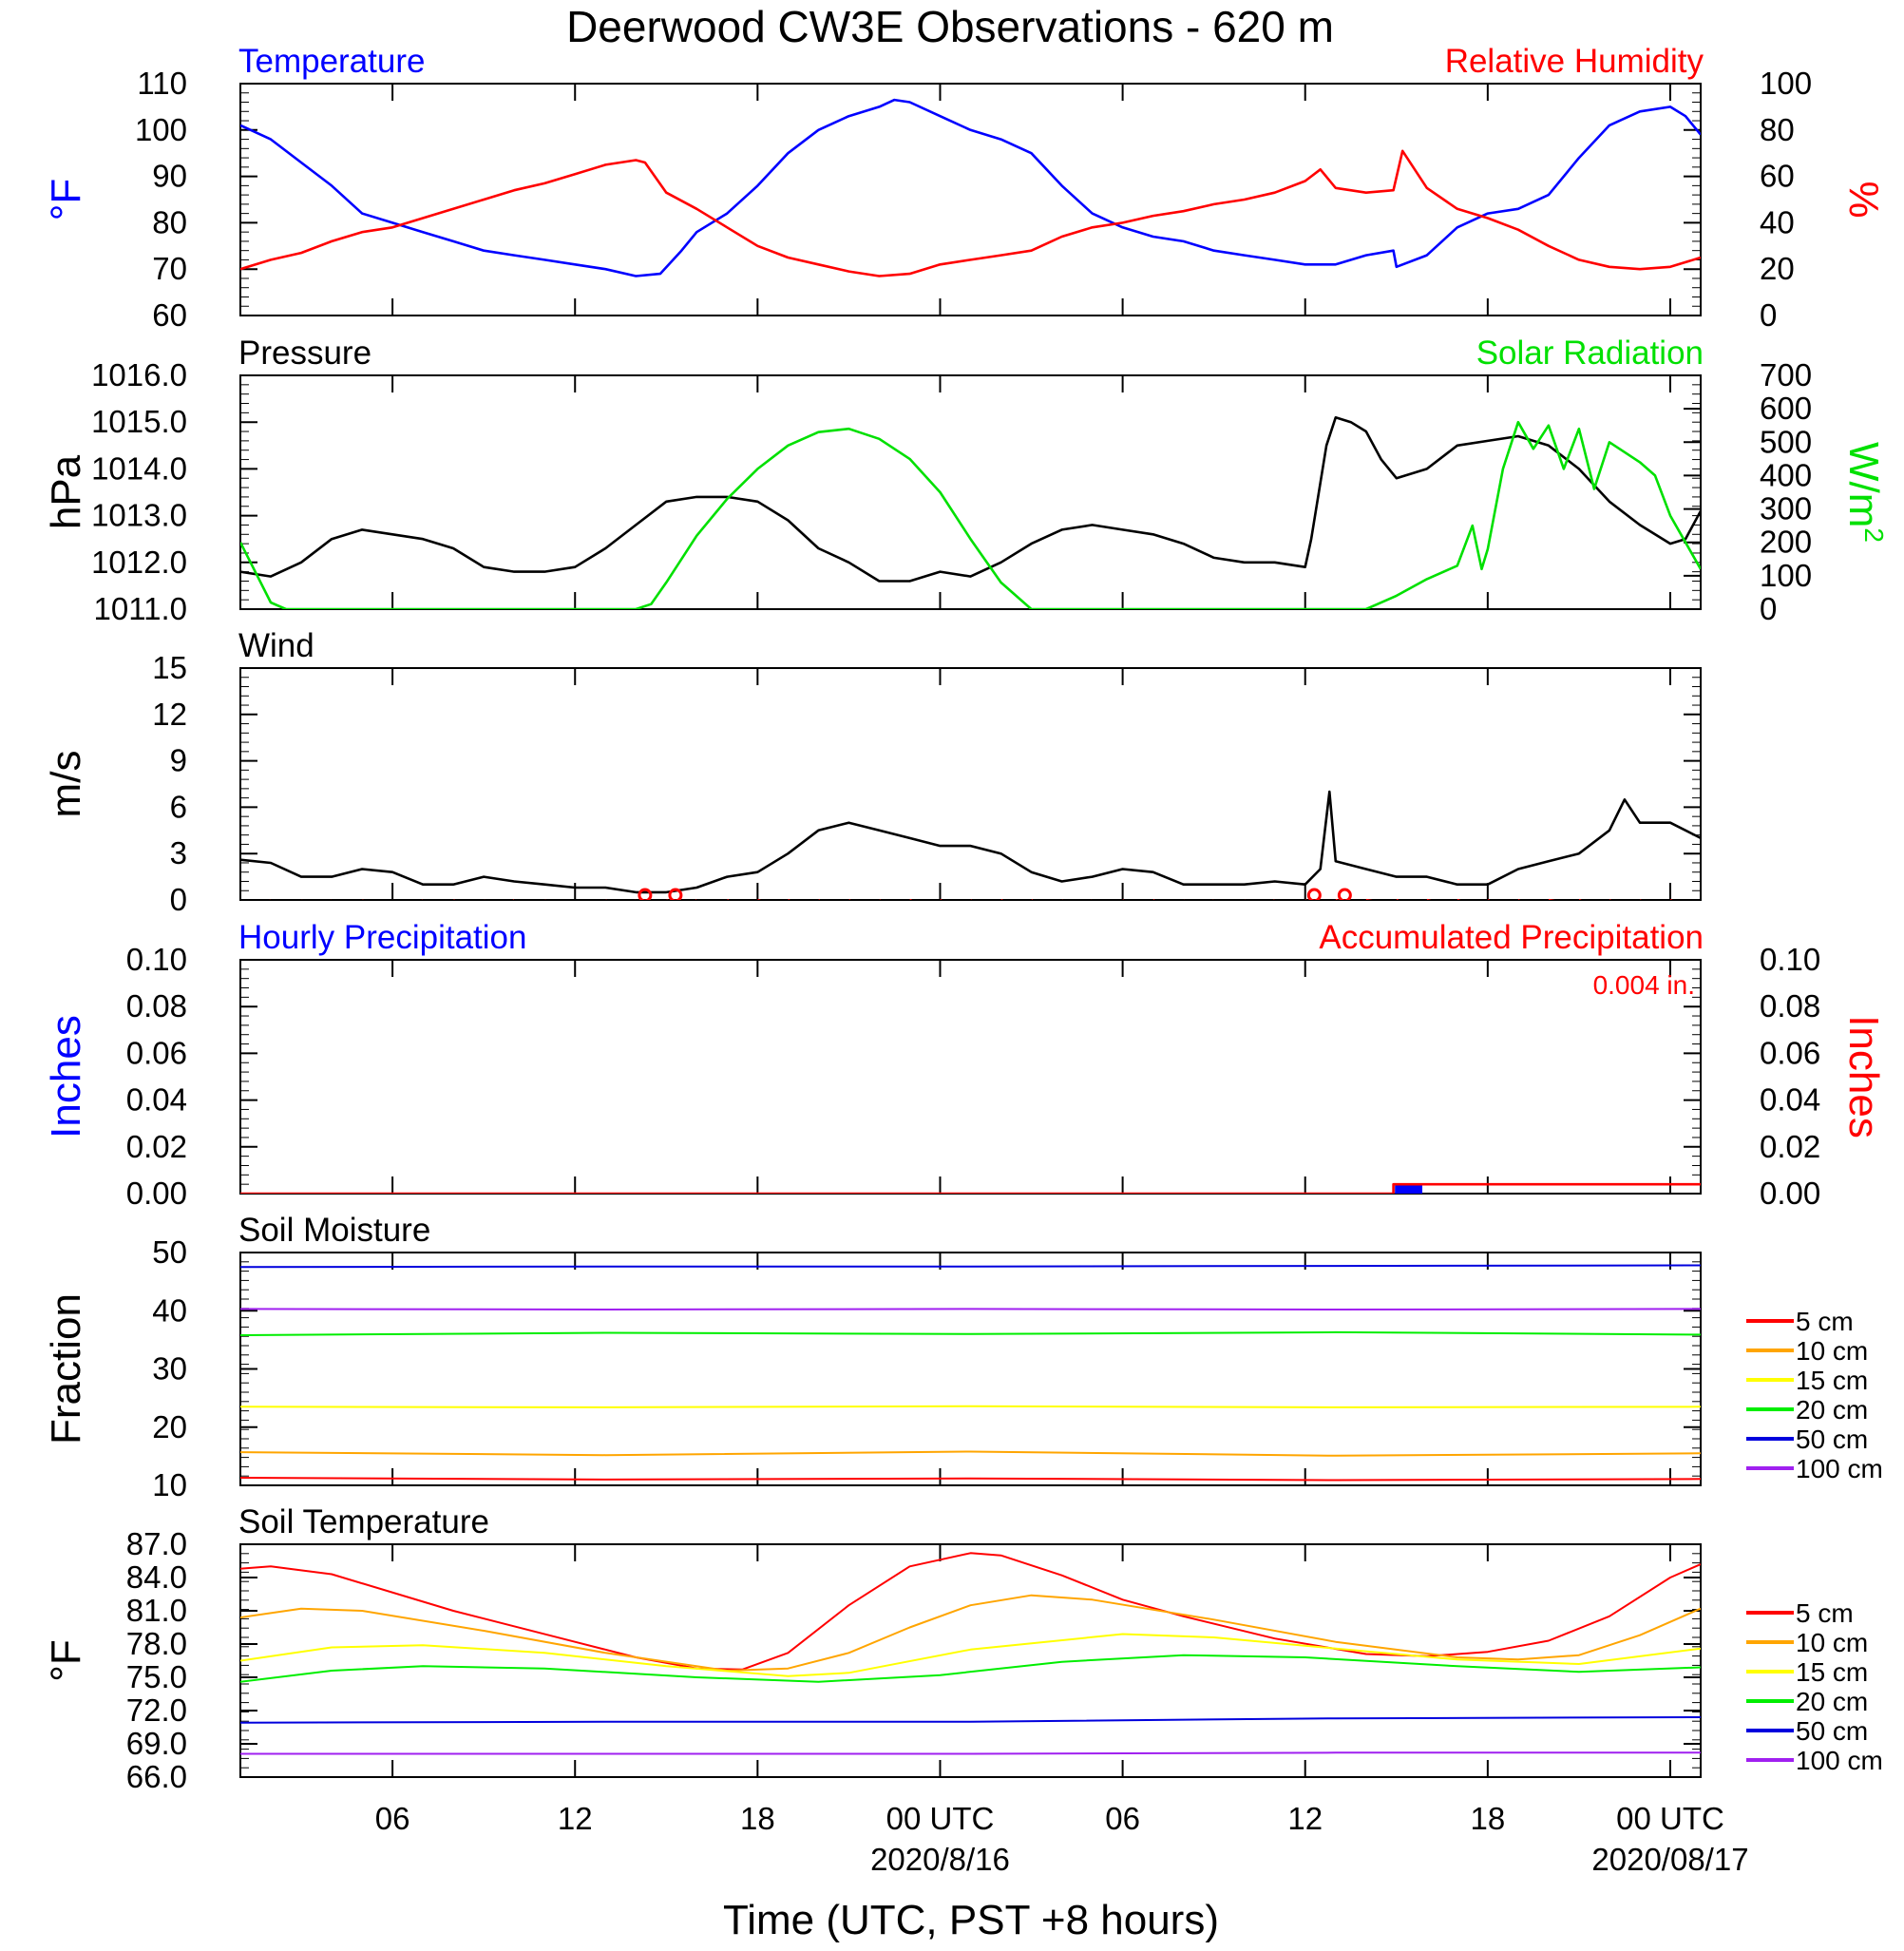 The height and width of the screenshot is (1951, 1904). What do you see at coordinates (1790, 1193) in the screenshot?
I see `y-tick-label-right: 0.00` at bounding box center [1790, 1193].